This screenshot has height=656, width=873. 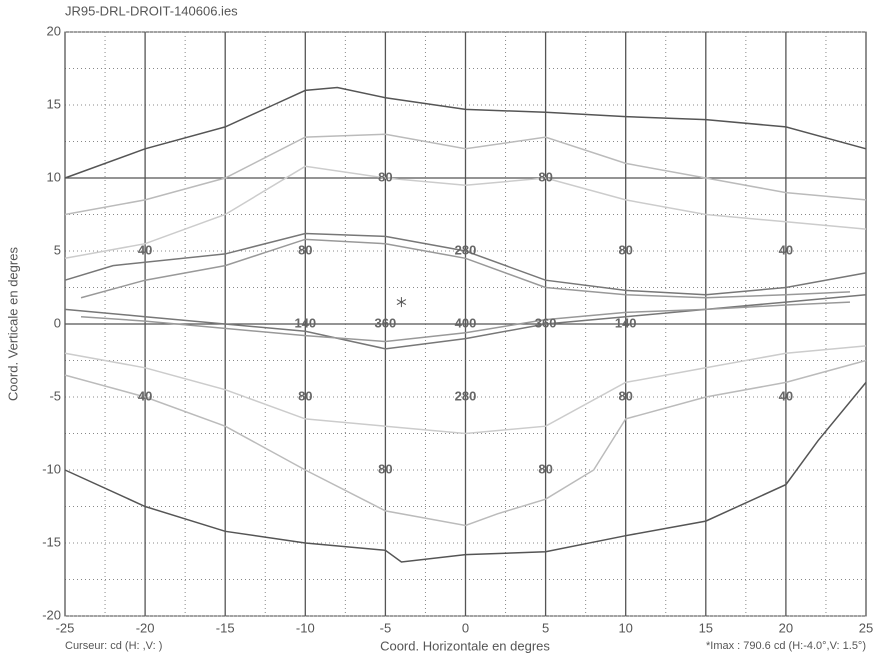 What do you see at coordinates (545, 627) in the screenshot?
I see `x-tick-label: 5` at bounding box center [545, 627].